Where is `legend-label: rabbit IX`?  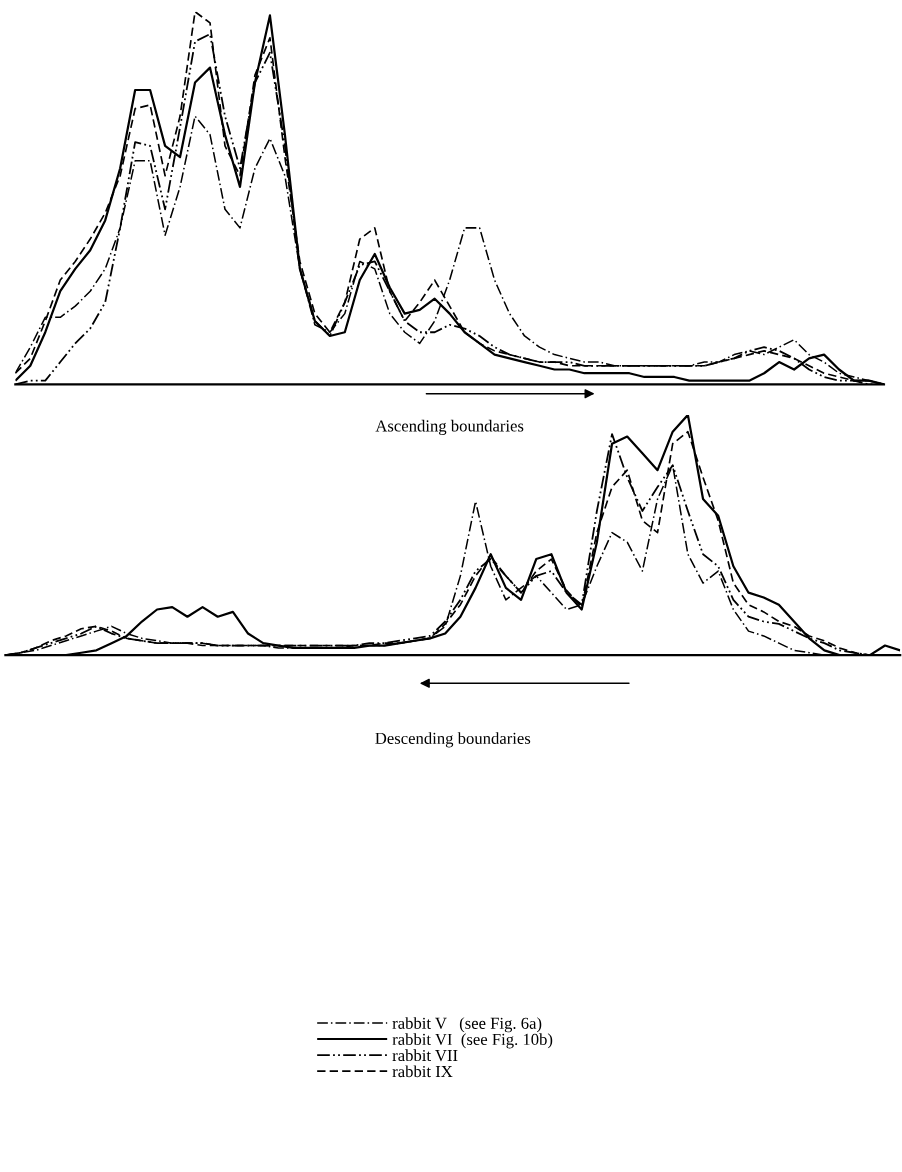 legend-label: rabbit IX is located at coordinates (422, 1071).